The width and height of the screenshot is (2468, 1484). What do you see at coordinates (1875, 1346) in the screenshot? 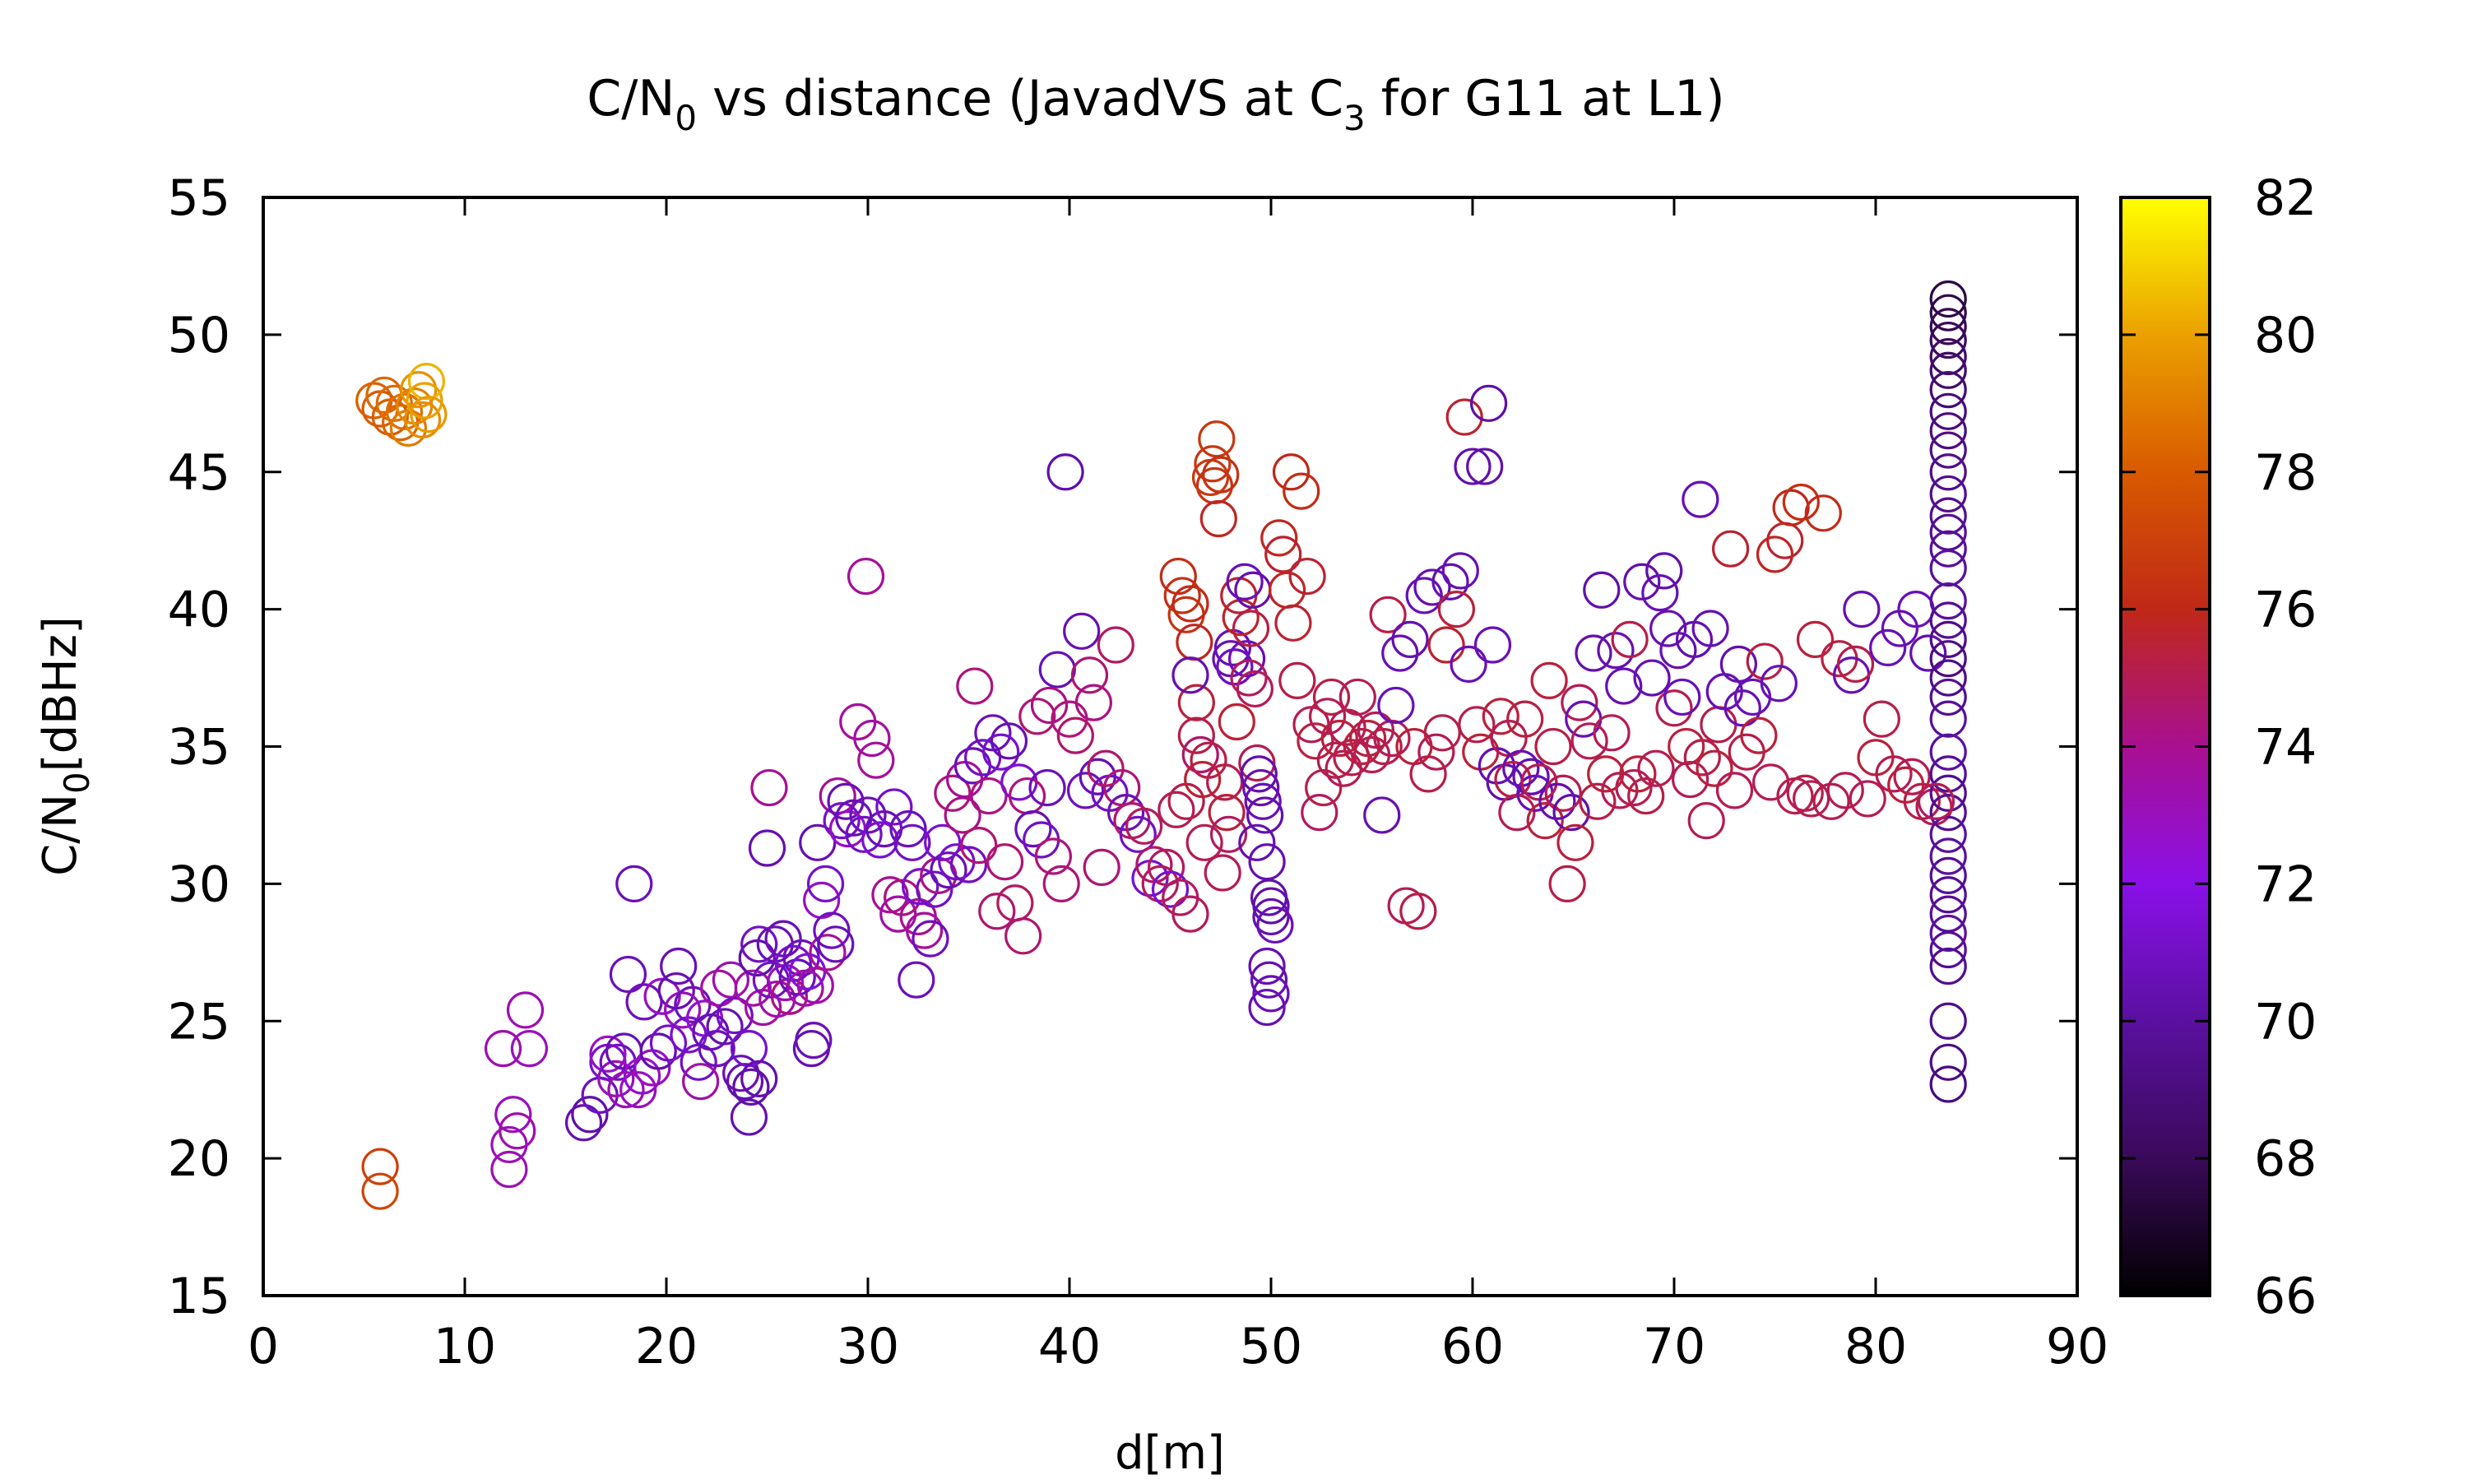
I see `x-tick-label: 80` at bounding box center [1875, 1346].